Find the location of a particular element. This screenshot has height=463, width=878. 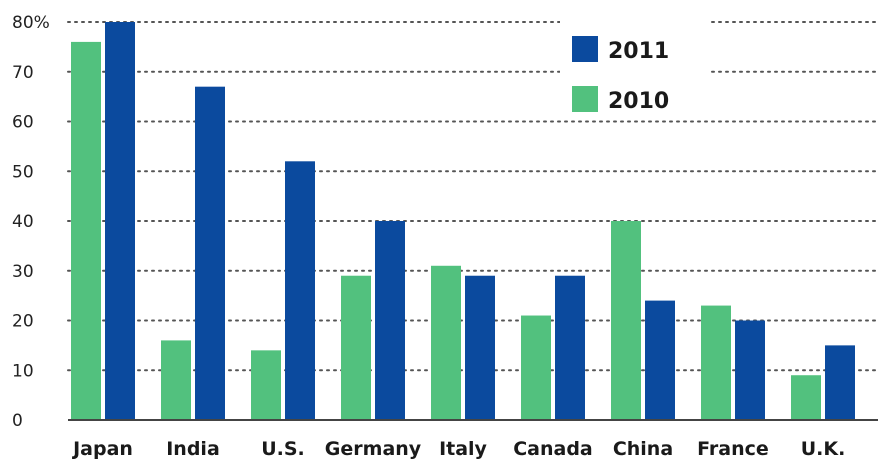

bar-2010-france is located at coordinates (716, 362).